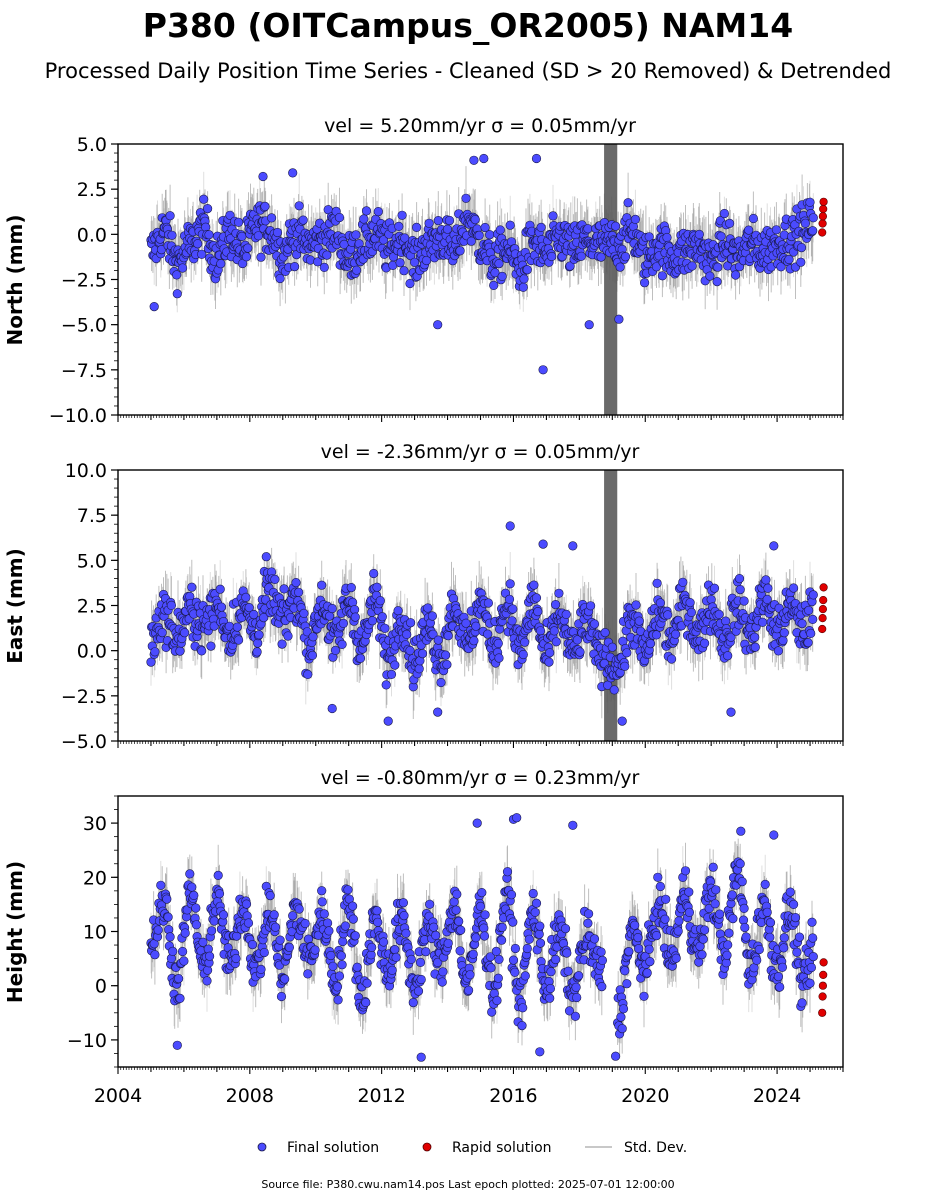 The width and height of the screenshot is (937, 1200). I want to click on north-std-dev-bars, so click(482, 239).